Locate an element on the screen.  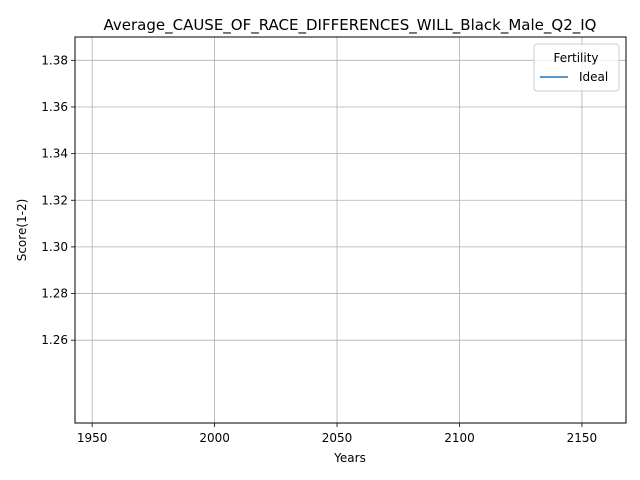
x-tick-label: 2150 is located at coordinates (582, 438).